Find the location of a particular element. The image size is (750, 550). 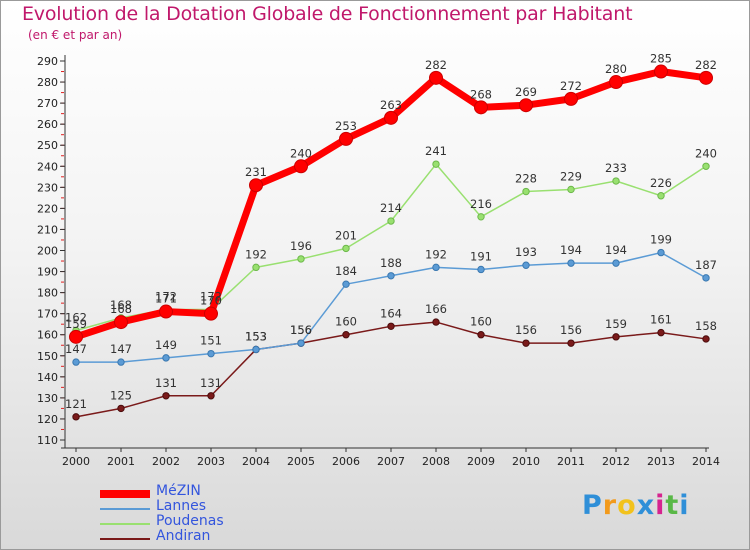

data-label-lannes: 193 is located at coordinates (526, 252).